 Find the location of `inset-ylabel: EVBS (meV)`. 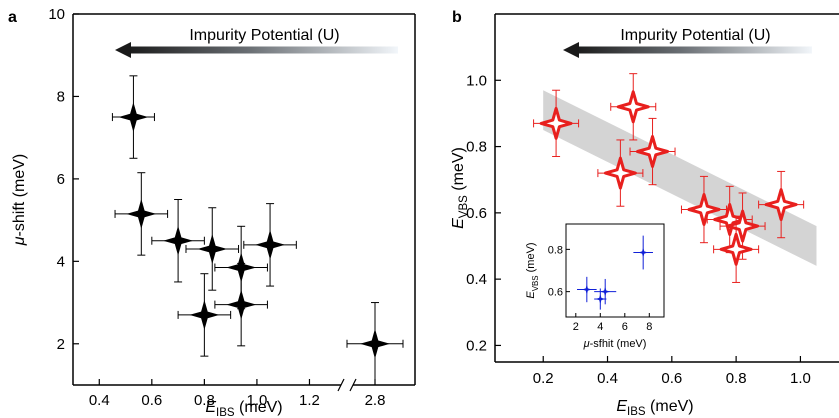

inset-ylabel: EVBS (meV) is located at coordinates (532, 270).